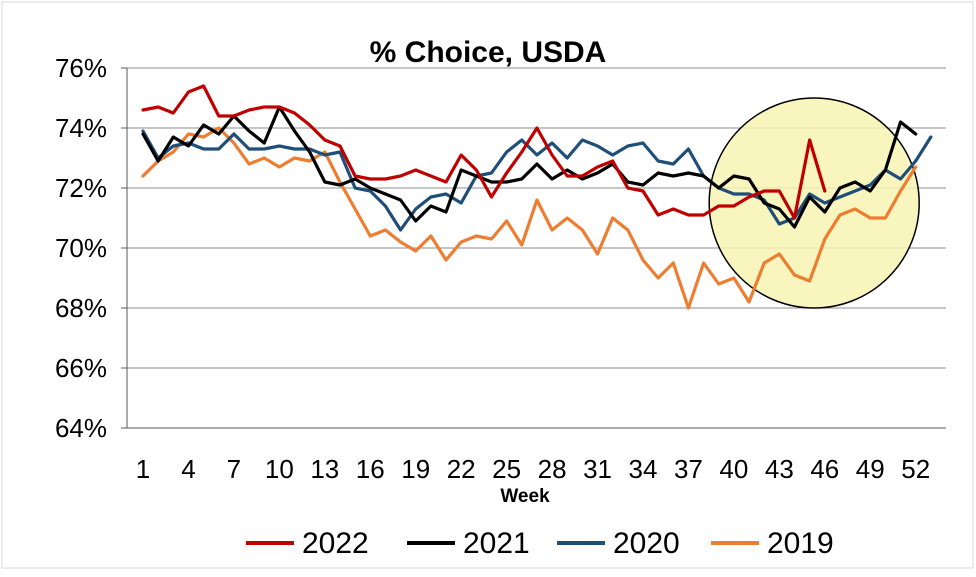  Describe the element at coordinates (824, 469) in the screenshot. I see `x-tick-label: 46` at that location.